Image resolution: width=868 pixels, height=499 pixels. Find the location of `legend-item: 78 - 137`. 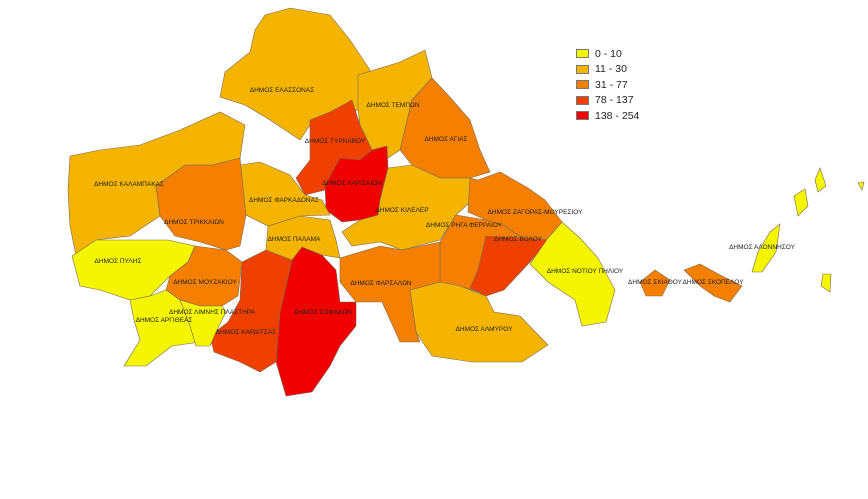

legend-item: 78 - 137 is located at coordinates (607, 101).